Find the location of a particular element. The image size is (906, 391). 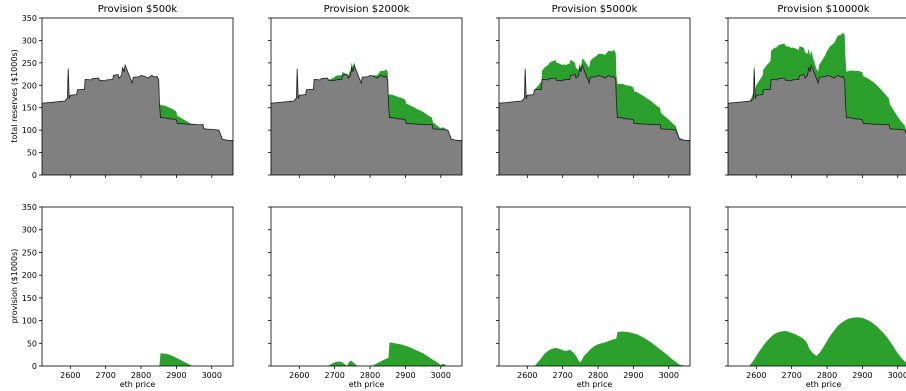

top-ylabel: total reserves ($1000s) is located at coordinates (14, 95).